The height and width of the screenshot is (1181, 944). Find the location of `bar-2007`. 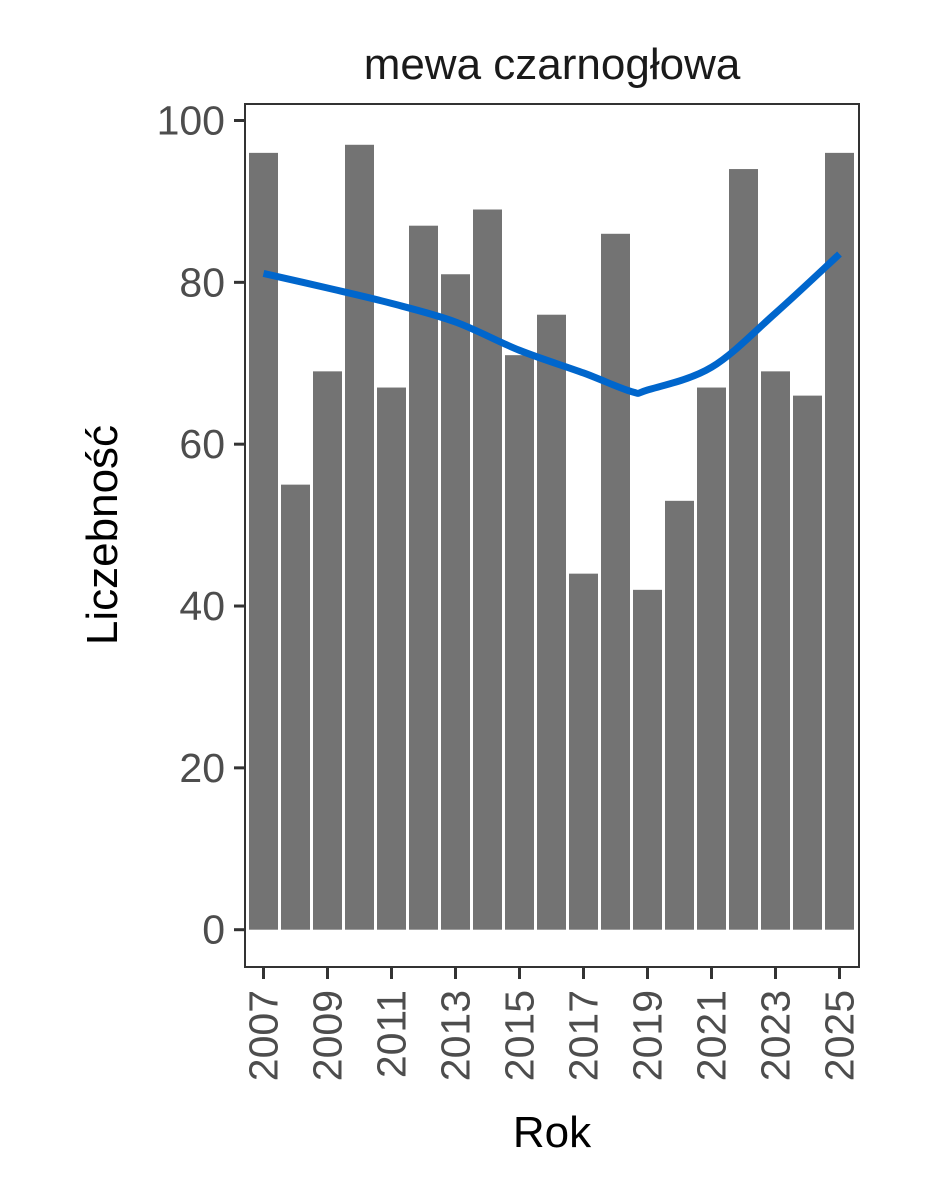

bar-2007 is located at coordinates (263, 541).